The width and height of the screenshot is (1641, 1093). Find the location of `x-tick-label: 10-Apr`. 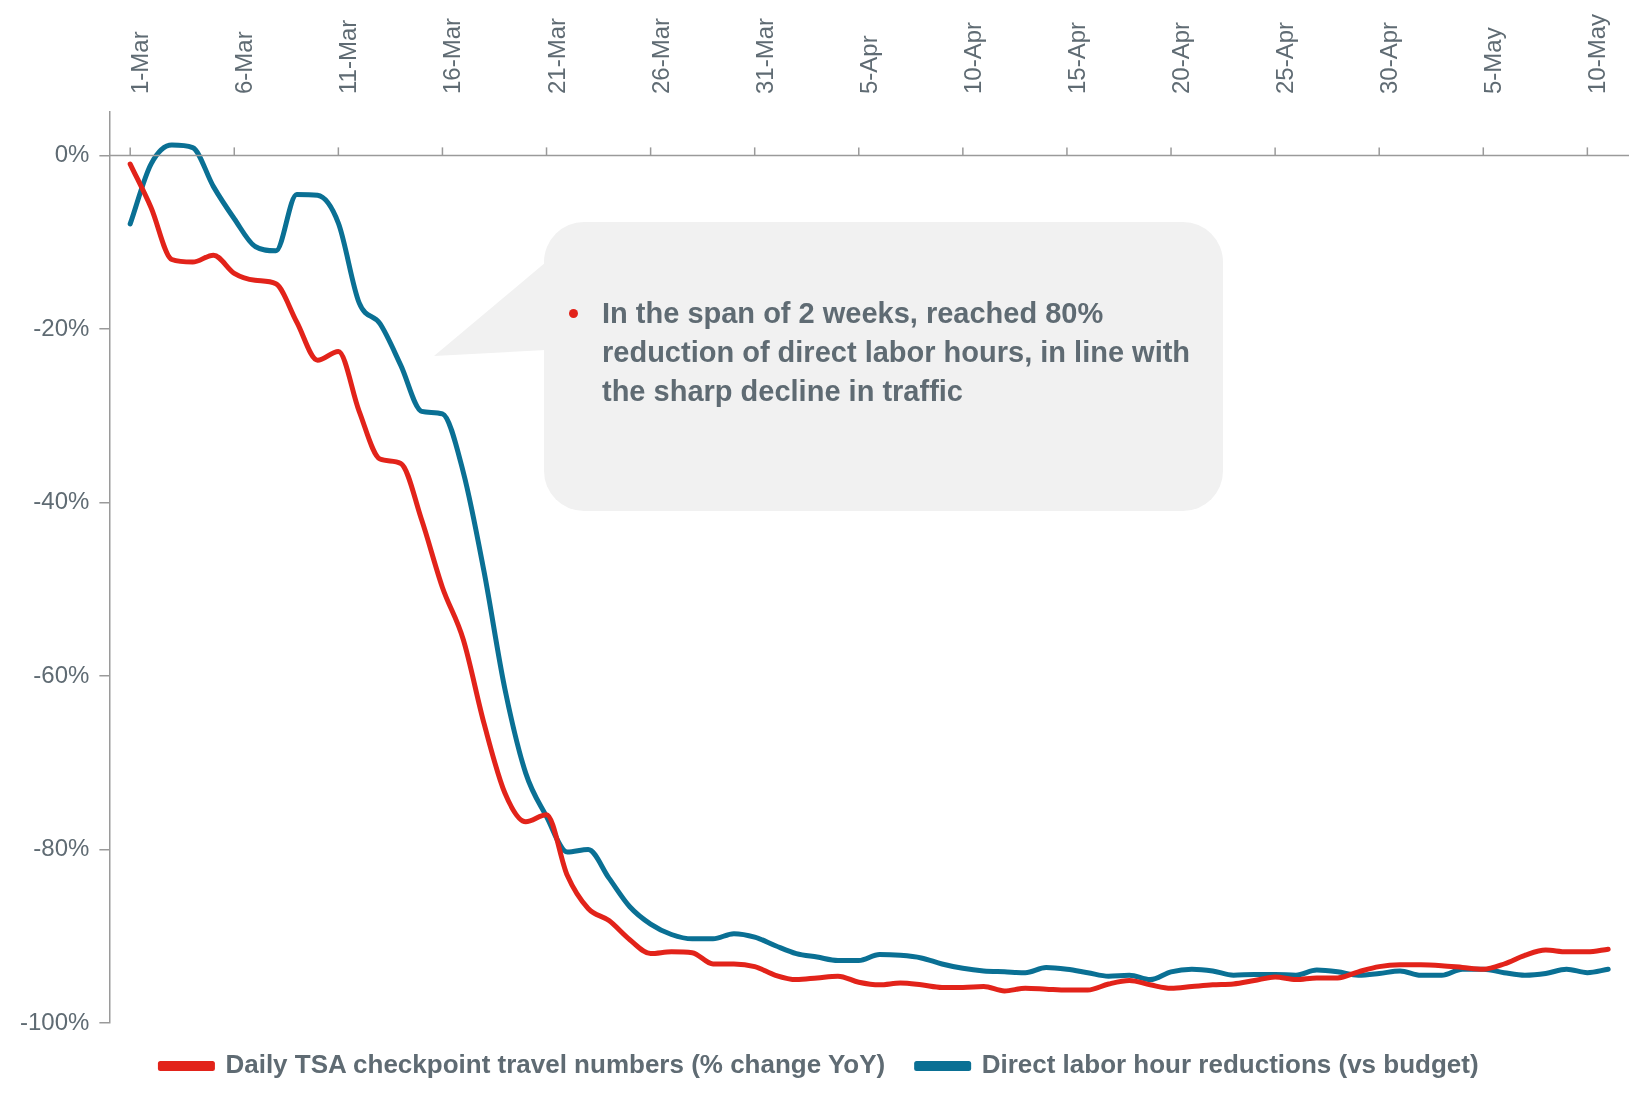

x-tick-label: 10-Apr is located at coordinates (972, 57).